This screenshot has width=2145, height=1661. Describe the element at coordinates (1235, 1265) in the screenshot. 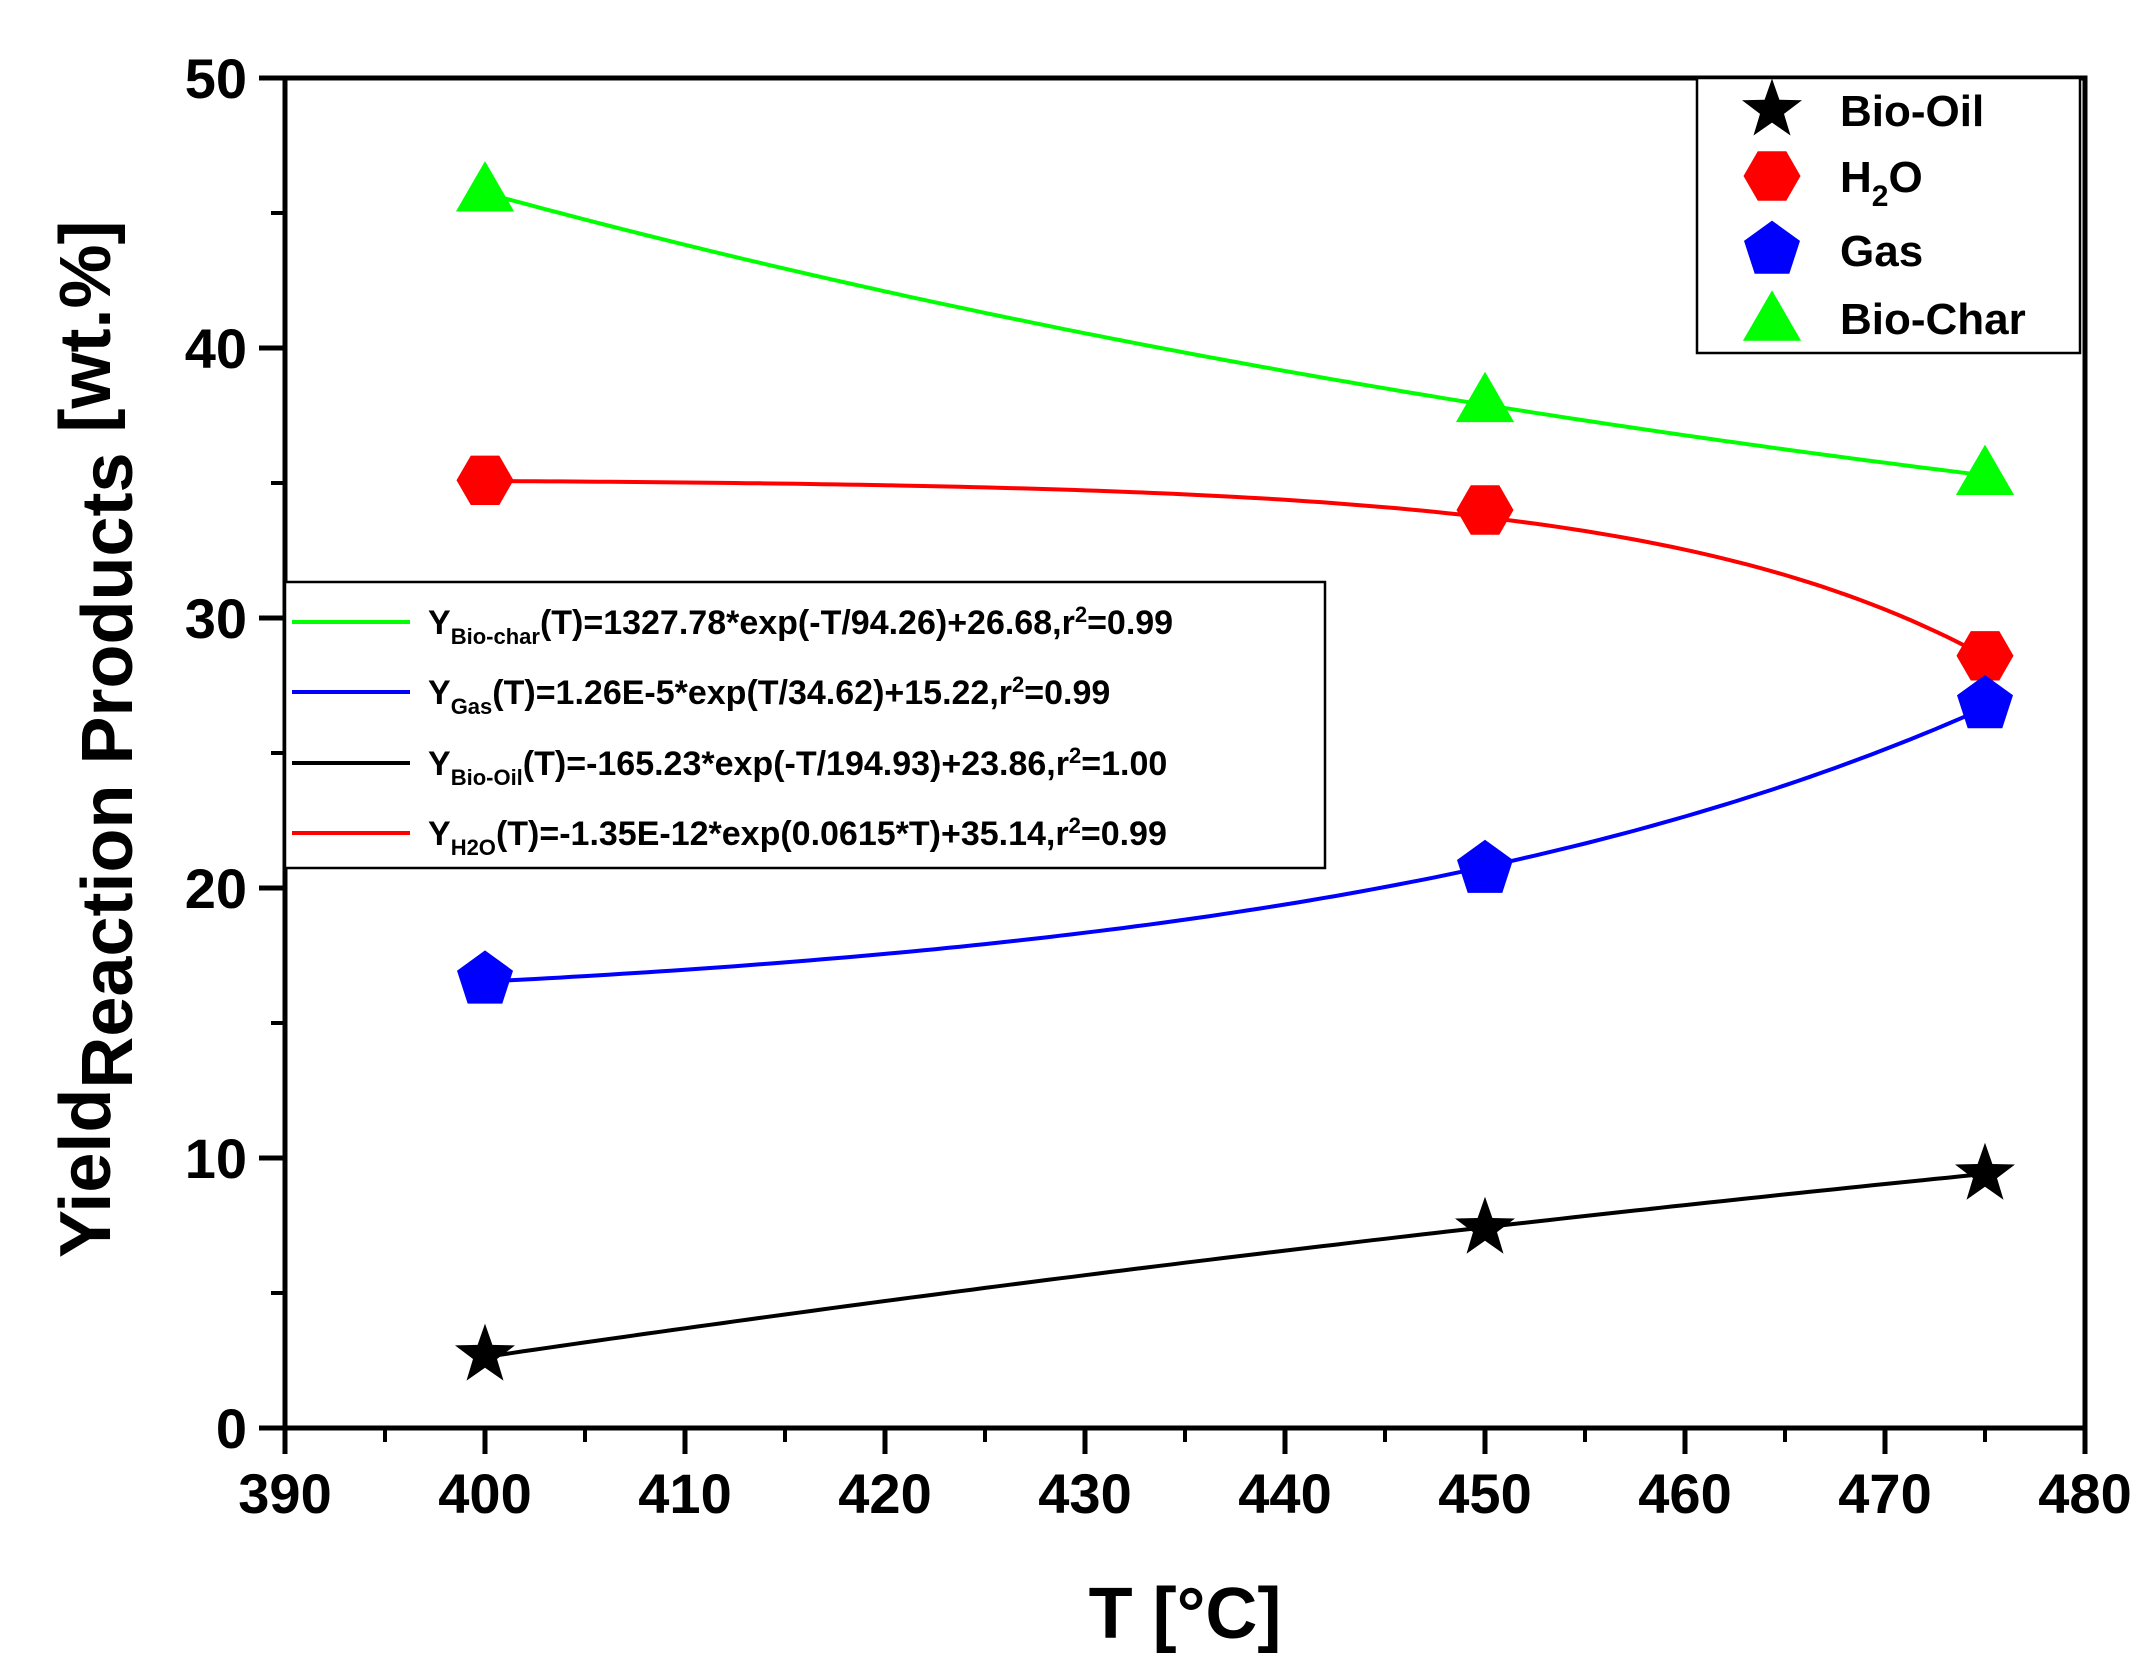

I see `fit-line-bio-oil` at that location.